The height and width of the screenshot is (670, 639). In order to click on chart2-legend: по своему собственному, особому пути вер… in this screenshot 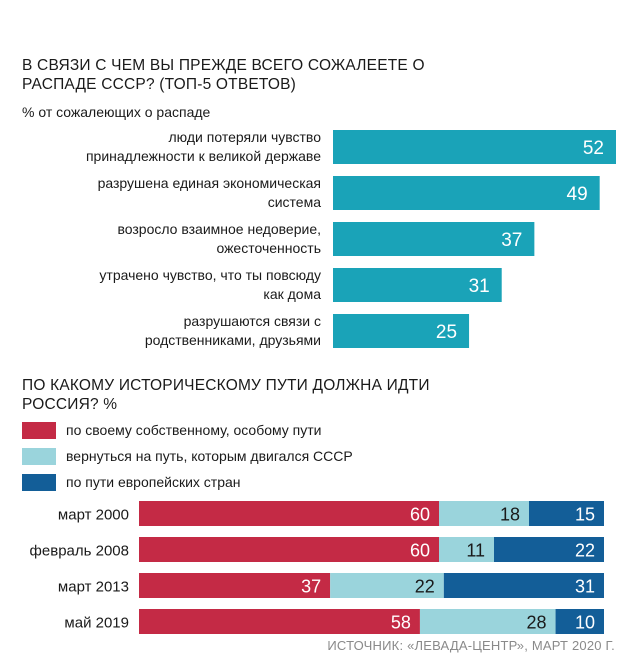, I will do `click(187, 456)`.